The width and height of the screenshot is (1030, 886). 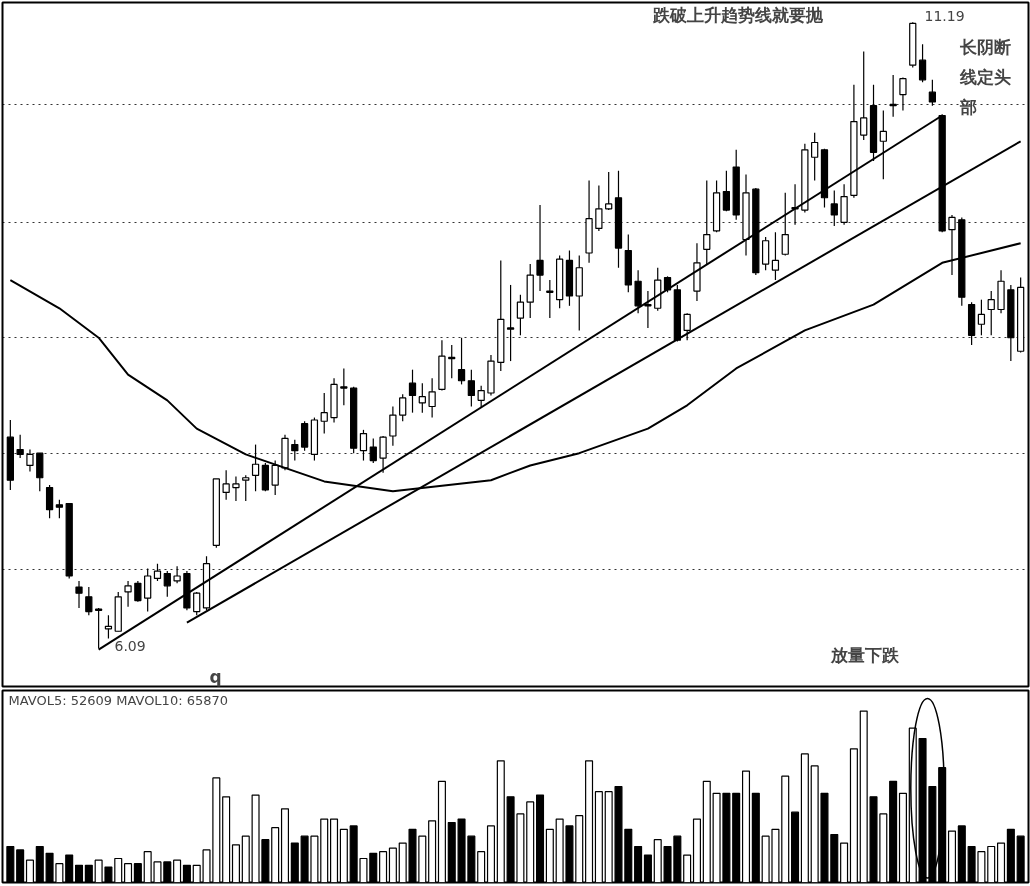 What do you see at coordinates (944, 15) in the screenshot?
I see `annotation: 11.19` at bounding box center [944, 15].